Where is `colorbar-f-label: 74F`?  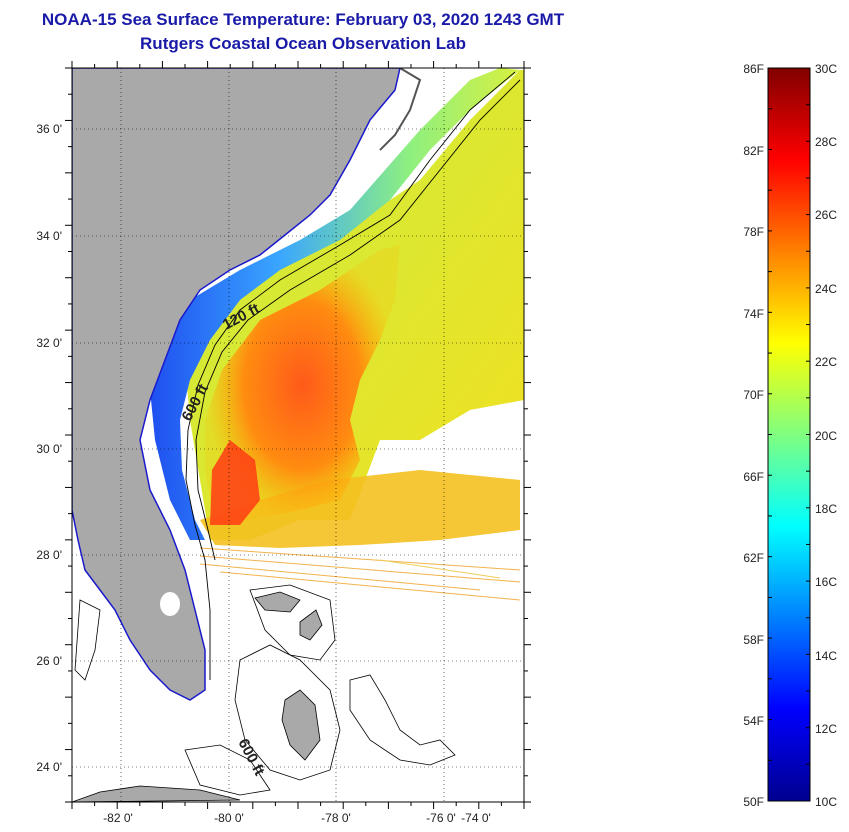
colorbar-f-label: 74F is located at coordinates (753, 314).